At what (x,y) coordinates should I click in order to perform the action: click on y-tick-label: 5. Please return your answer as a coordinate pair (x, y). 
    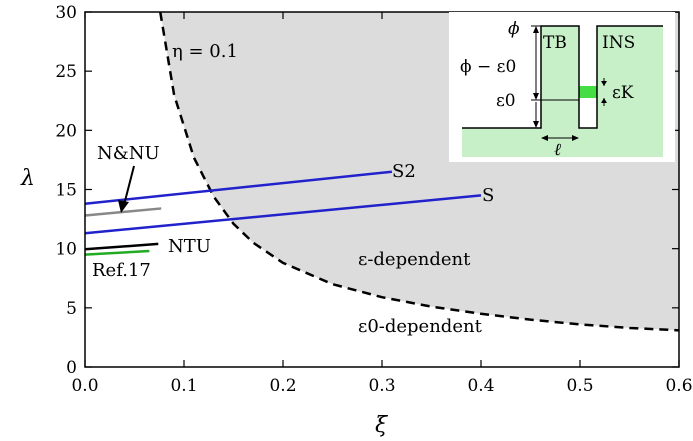
    Looking at the image, I should click on (71, 309).